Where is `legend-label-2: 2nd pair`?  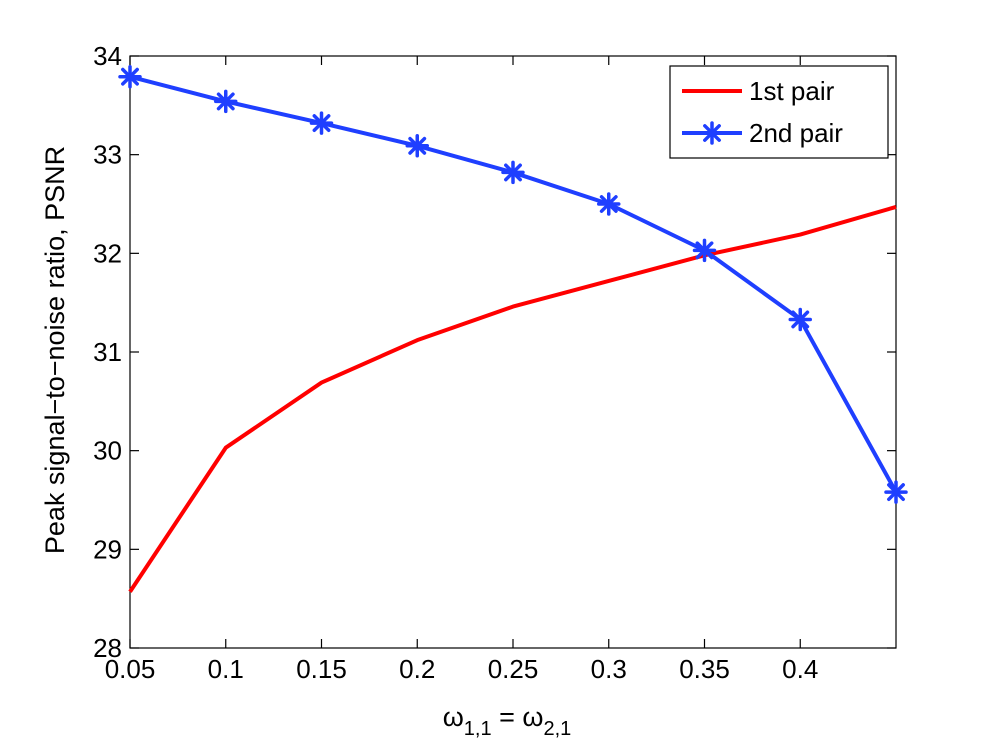 legend-label-2: 2nd pair is located at coordinates (796, 133).